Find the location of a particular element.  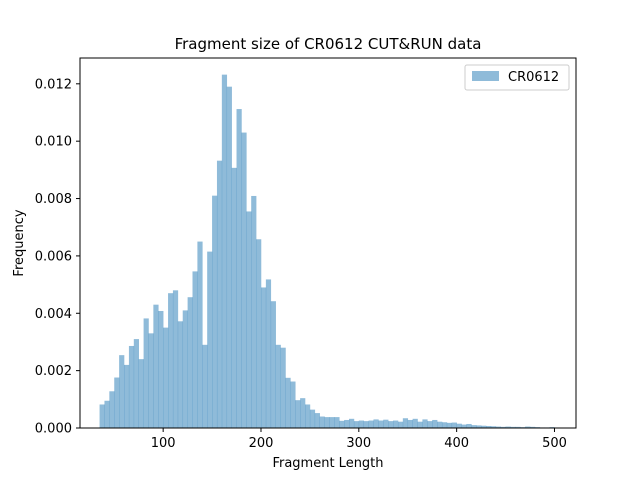

y-tick-label: 0.012 is located at coordinates (53, 84).